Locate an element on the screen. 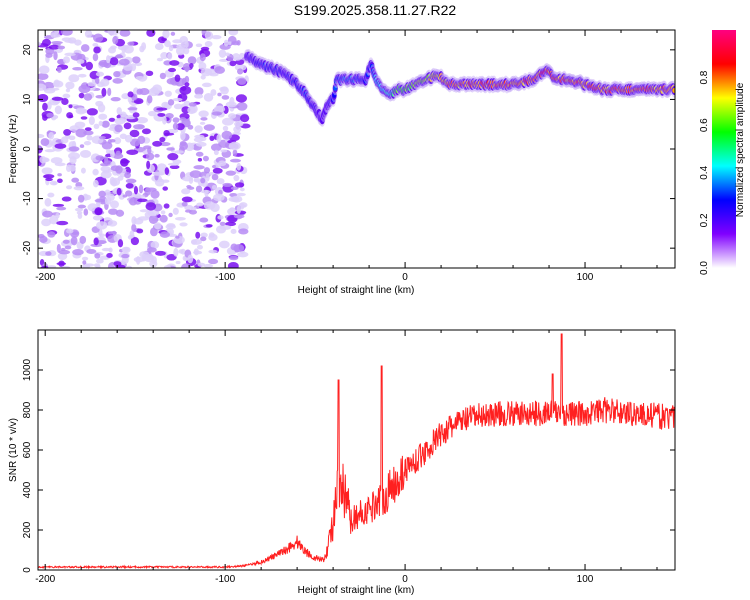 The width and height of the screenshot is (750, 600). colorbar-tick-label: 0.4 is located at coordinates (704, 172).